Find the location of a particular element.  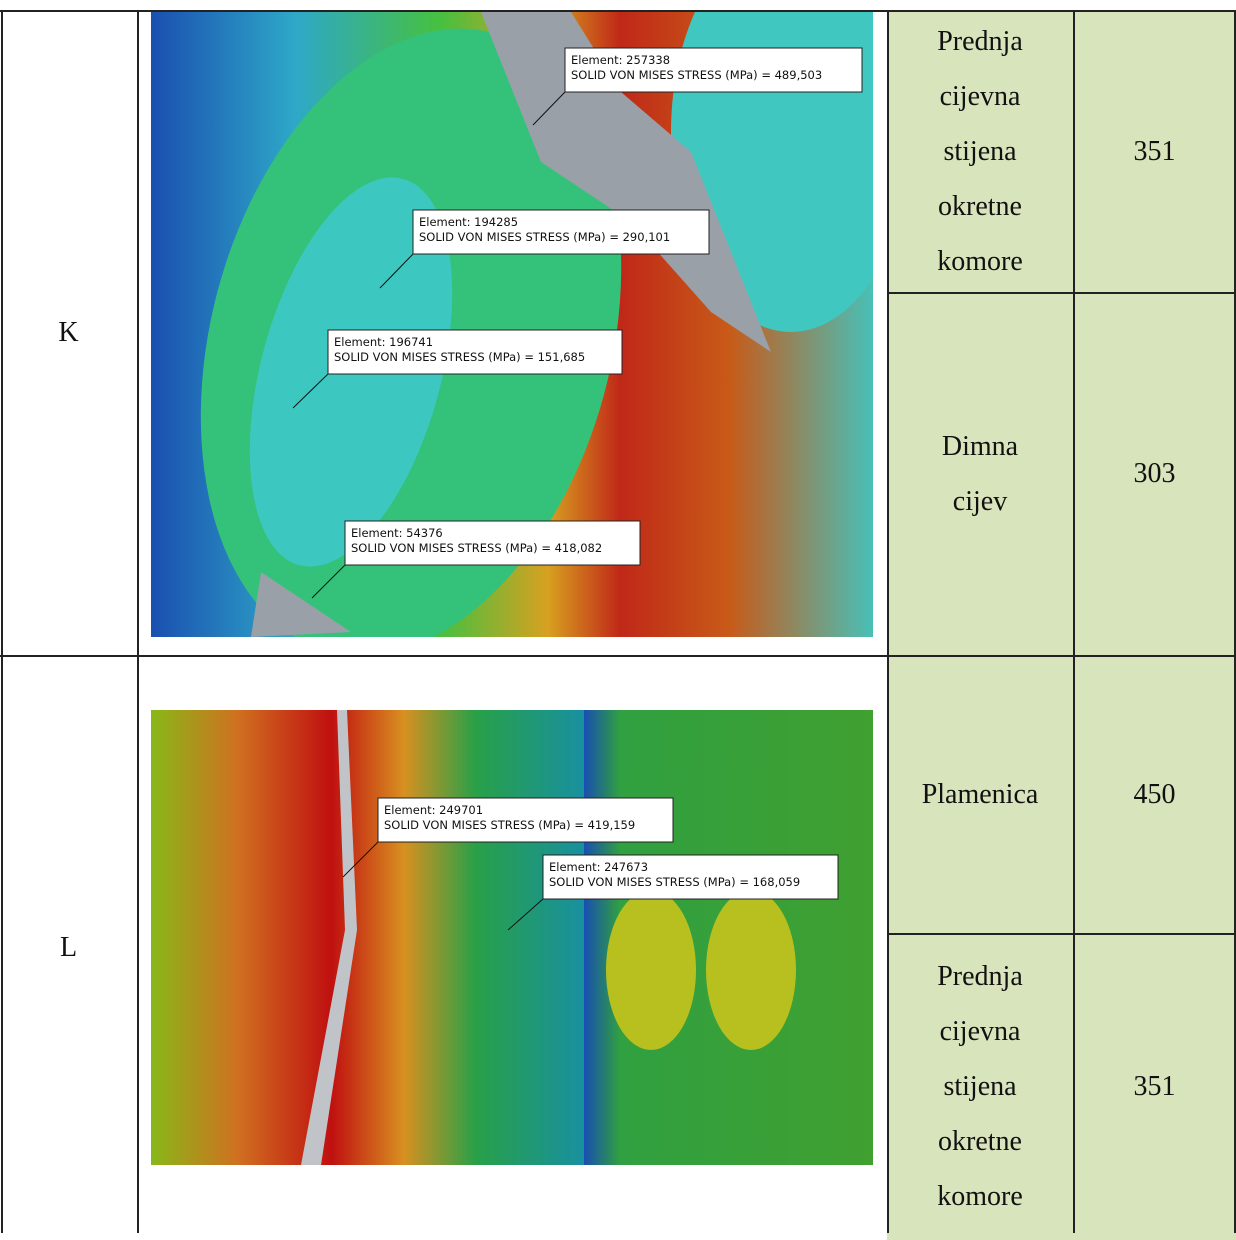

part-value: 450 is located at coordinates (1154, 794).